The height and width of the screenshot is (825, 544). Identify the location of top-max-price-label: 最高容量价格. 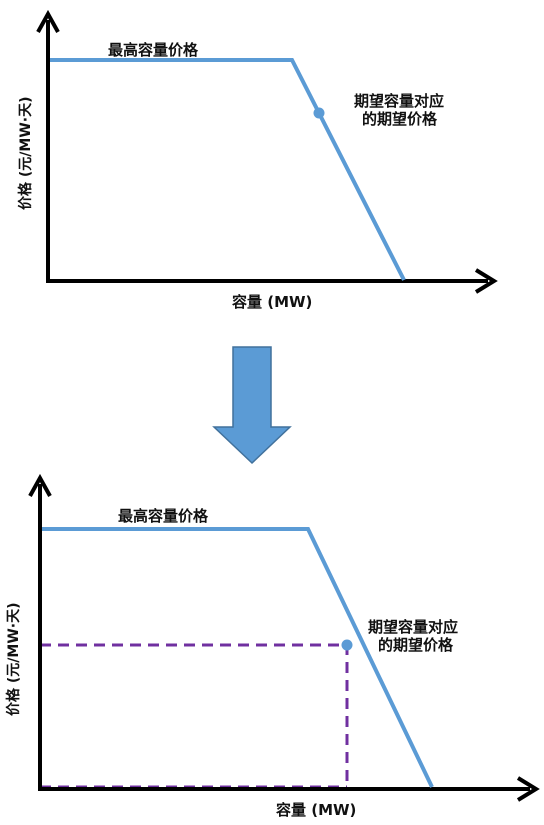
(153, 50).